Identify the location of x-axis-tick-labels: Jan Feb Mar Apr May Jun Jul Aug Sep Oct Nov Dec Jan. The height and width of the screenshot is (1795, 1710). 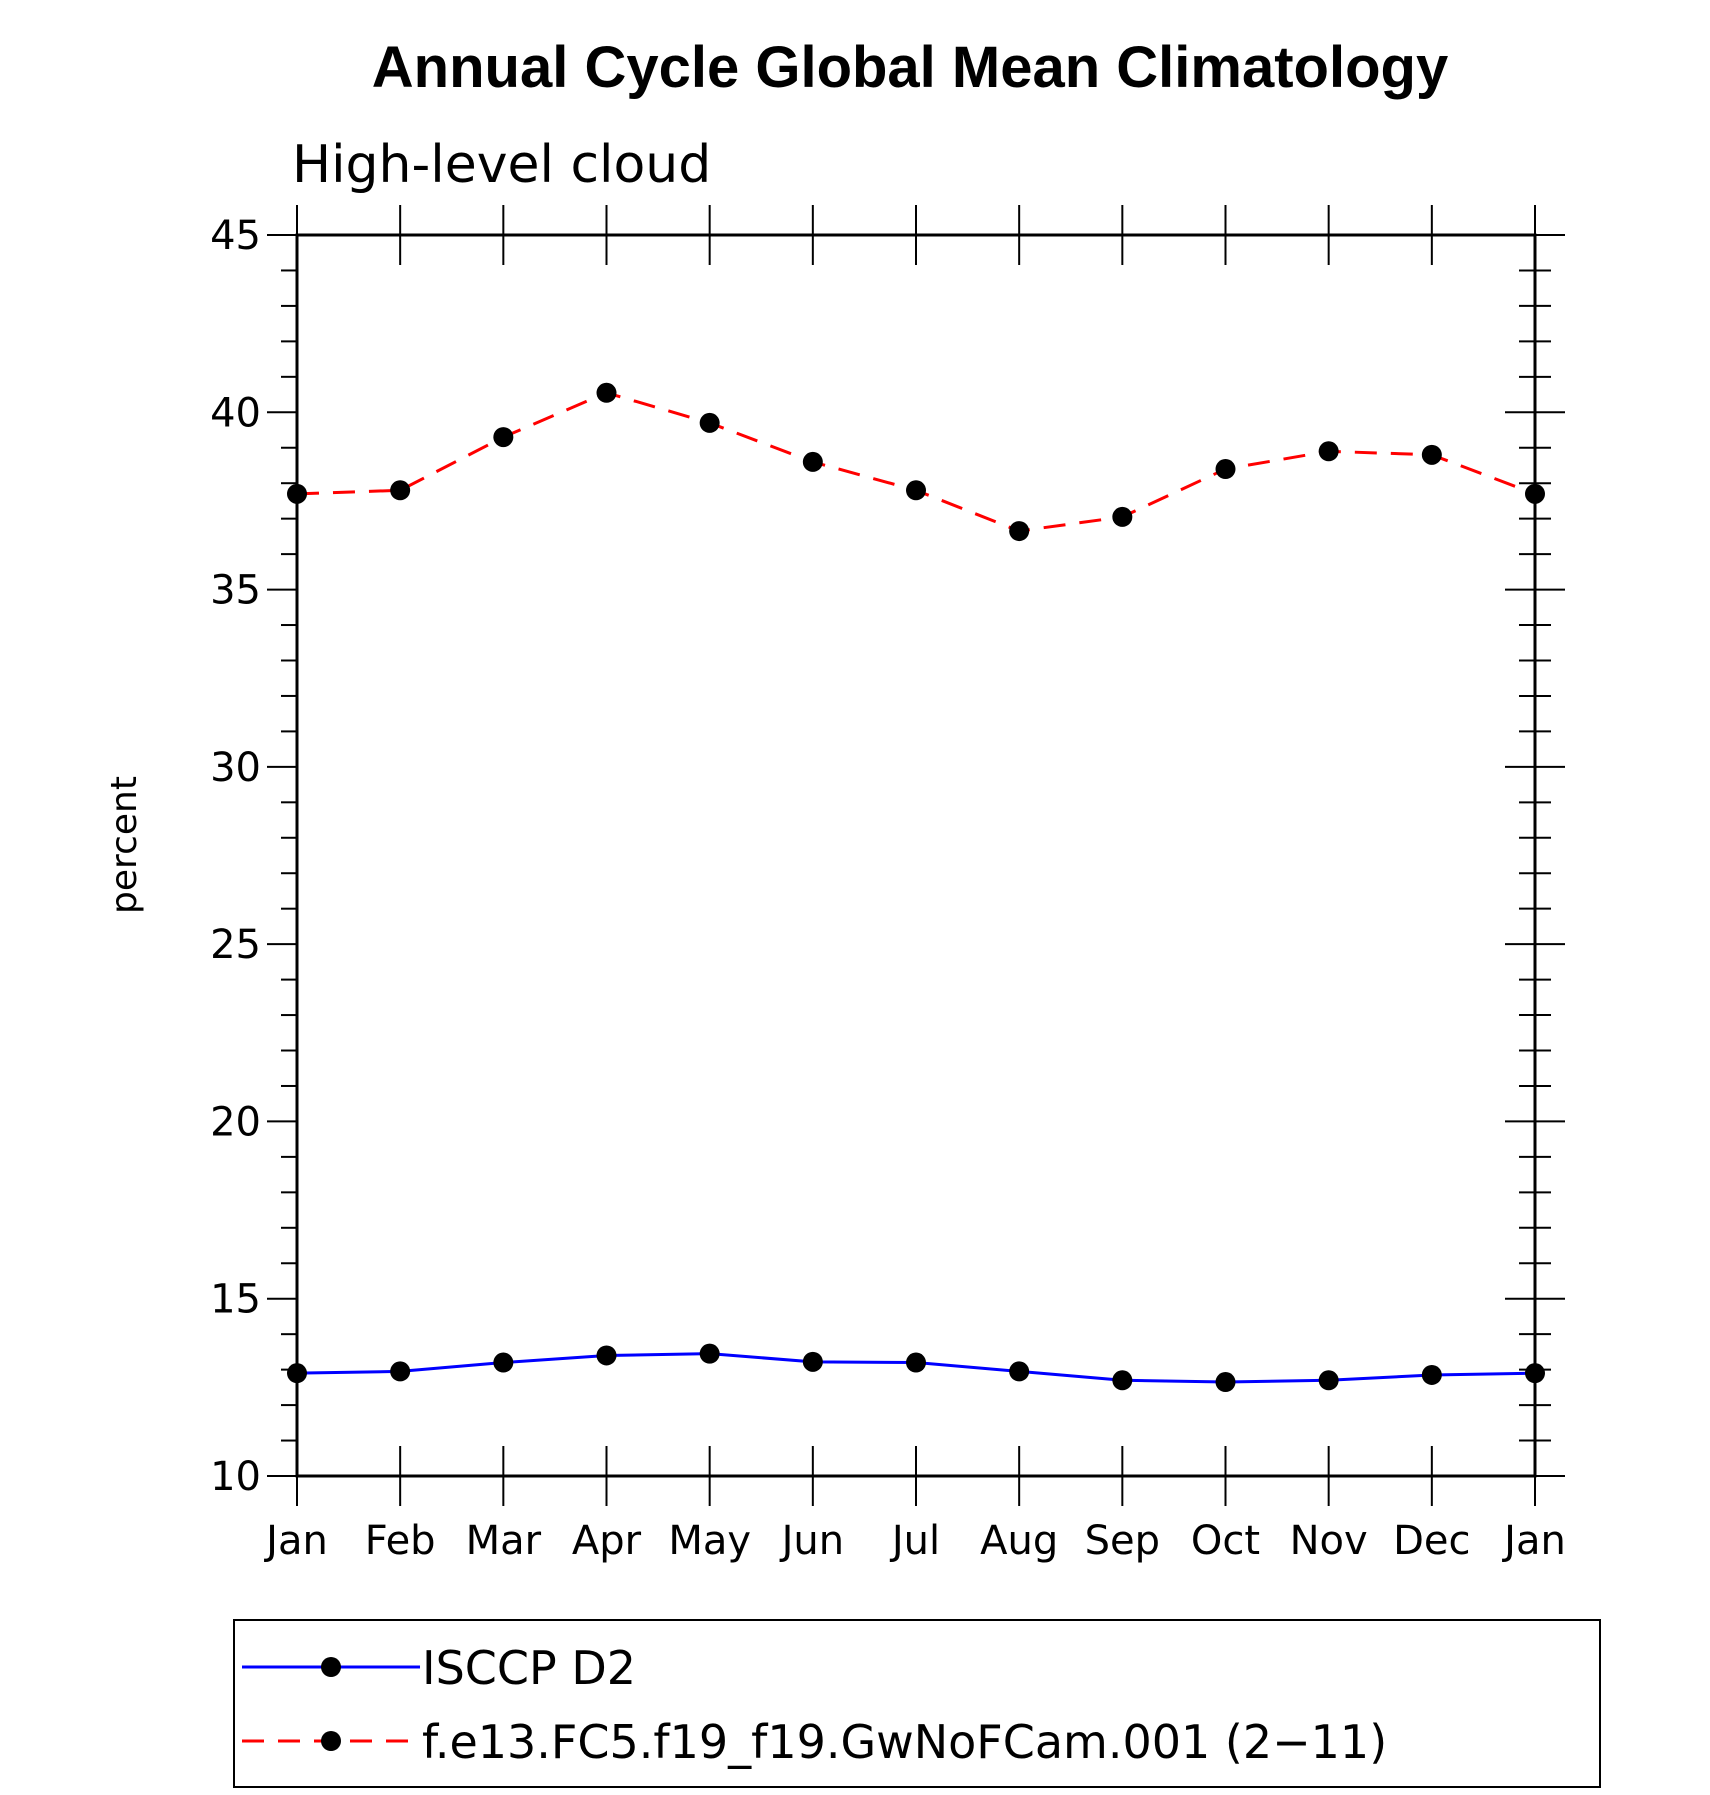
(914, 1541).